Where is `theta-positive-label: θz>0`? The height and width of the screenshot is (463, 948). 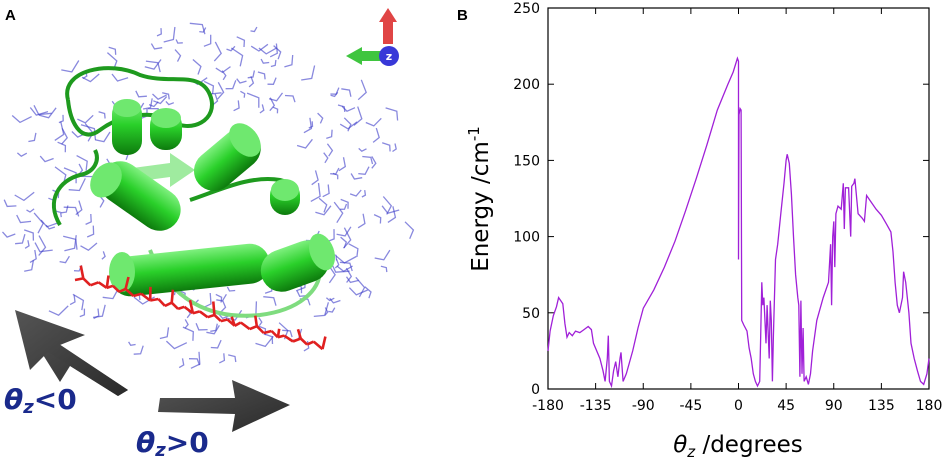 theta-positive-label: θz>0 is located at coordinates (172, 443).